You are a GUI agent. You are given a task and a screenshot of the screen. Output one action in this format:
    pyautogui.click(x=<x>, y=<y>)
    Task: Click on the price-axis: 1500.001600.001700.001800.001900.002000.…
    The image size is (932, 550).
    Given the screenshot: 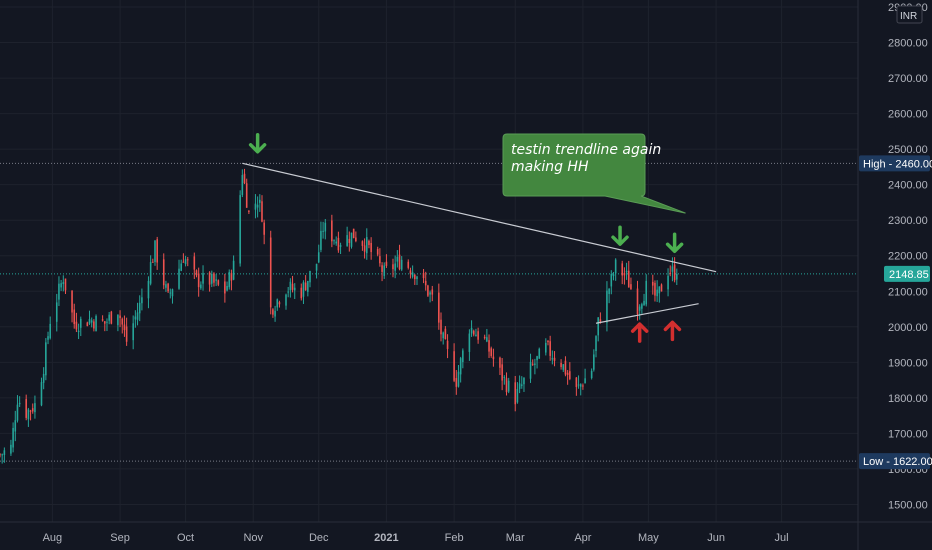 What is the action you would take?
    pyautogui.click(x=892, y=275)
    